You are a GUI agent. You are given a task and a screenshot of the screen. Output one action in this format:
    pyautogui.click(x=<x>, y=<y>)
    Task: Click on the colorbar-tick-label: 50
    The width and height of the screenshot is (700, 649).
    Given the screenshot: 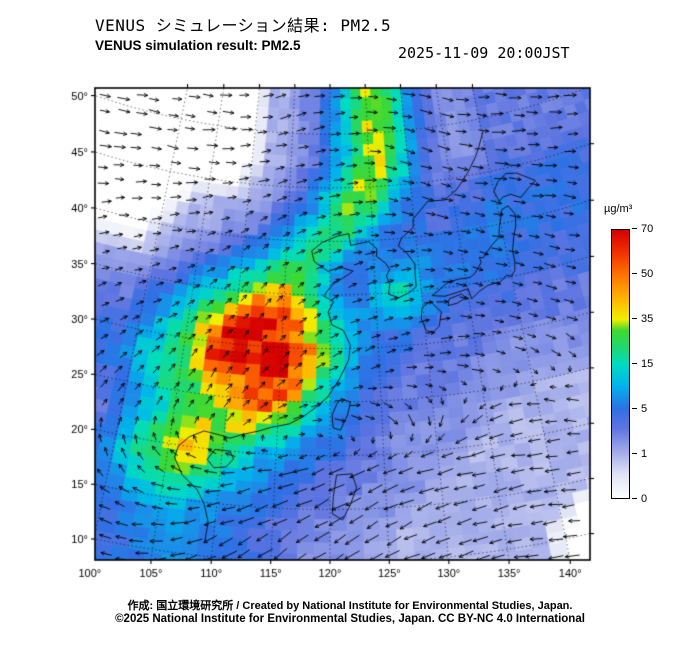 What is the action you would take?
    pyautogui.click(x=647, y=274)
    